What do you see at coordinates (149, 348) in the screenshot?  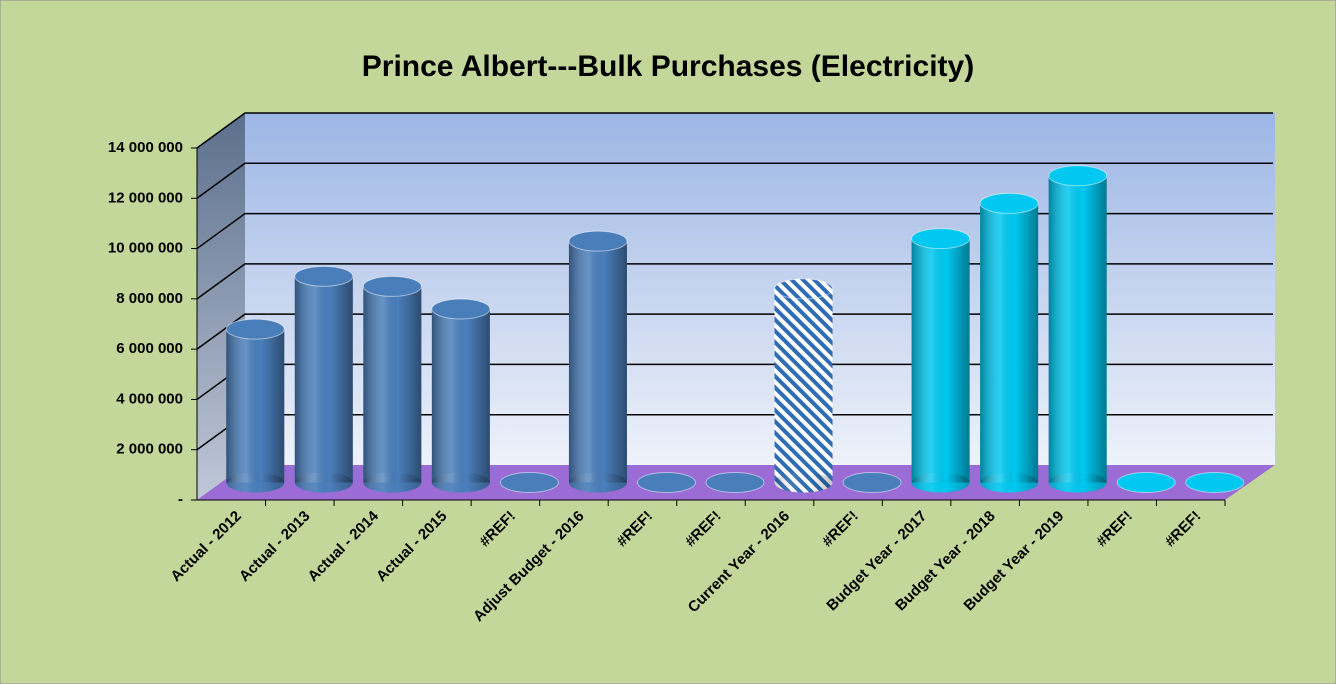 I see `y-tick-label: 6 000 000` at bounding box center [149, 348].